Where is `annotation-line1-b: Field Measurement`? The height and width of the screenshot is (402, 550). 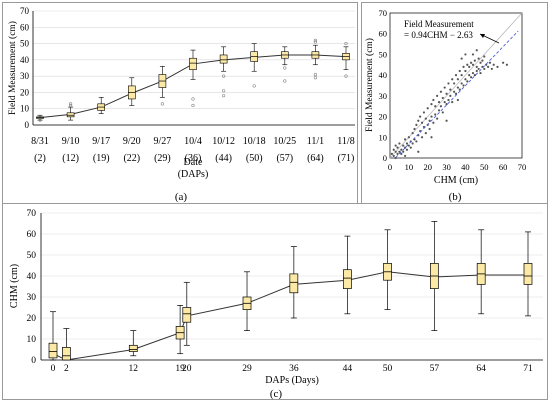
annotation-line1-b: Field Measurement is located at coordinates (439, 24).